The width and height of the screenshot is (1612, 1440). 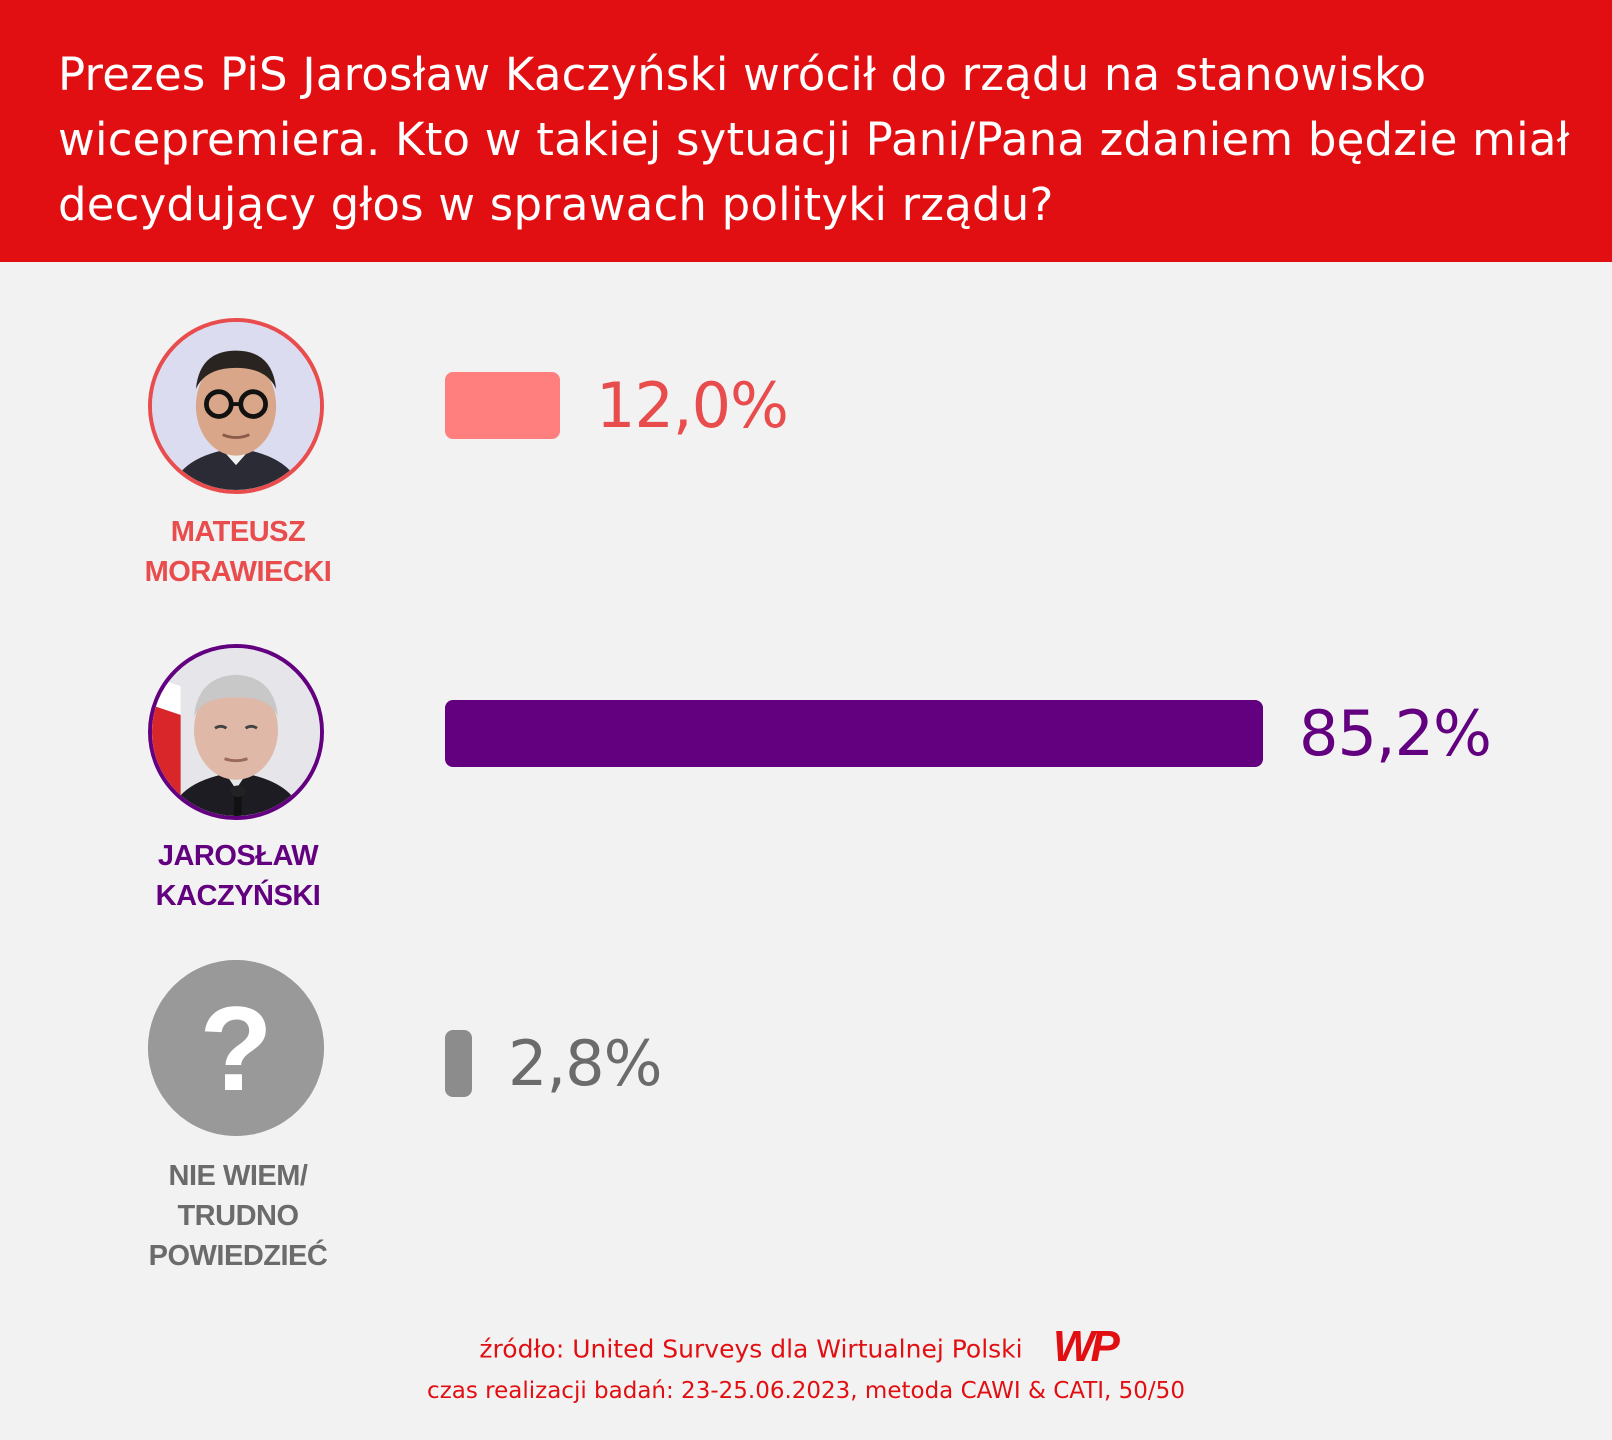 I want to click on question-mark-icon: ?, so click(x=236, y=1048).